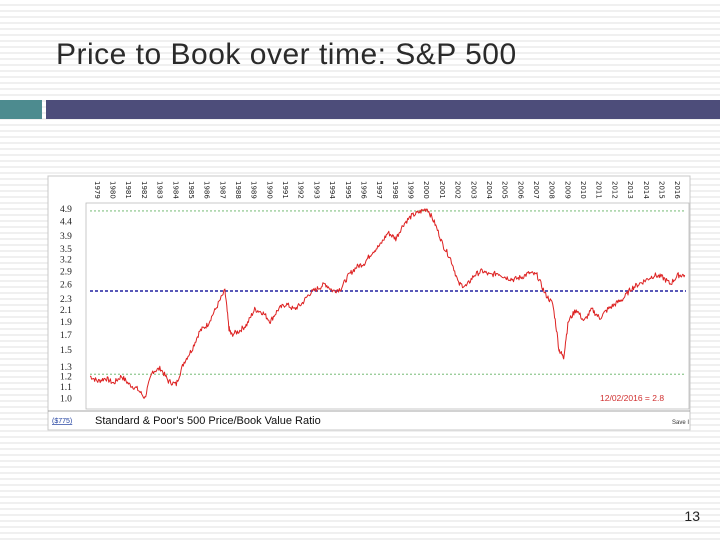  I want to click on year-tick-label: 1998, so click(395, 190).